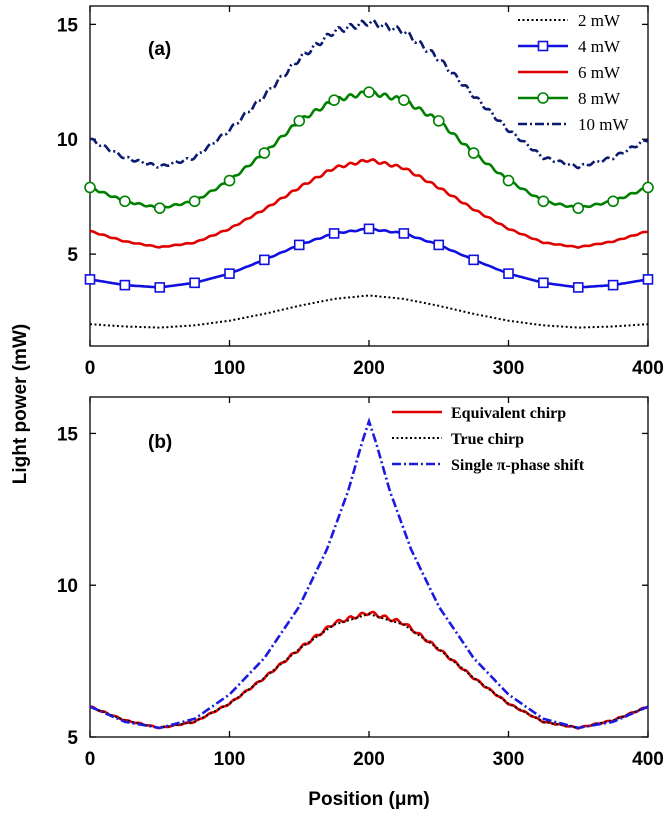  Describe the element at coordinates (599, 72) in the screenshot. I see `legend-label: 6 mW` at that location.